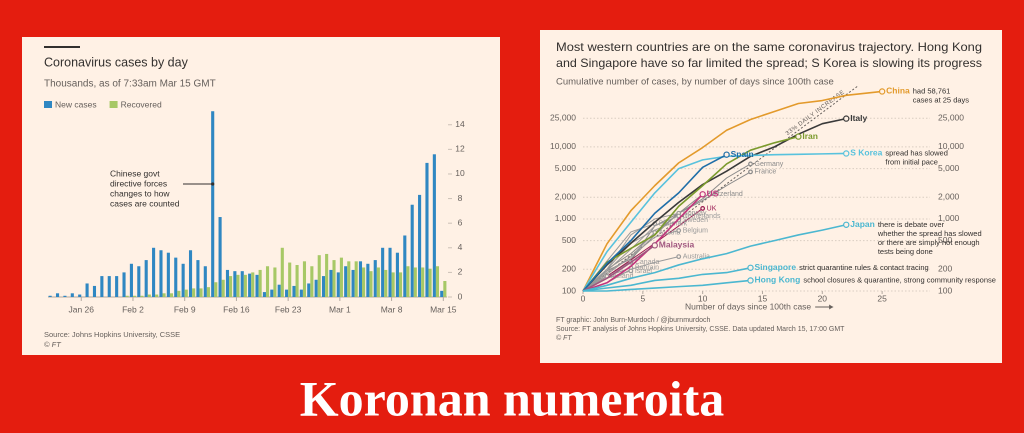 This screenshot has height=433, width=1024. What do you see at coordinates (911, 161) in the screenshot?
I see `series-note: from initial pace` at bounding box center [911, 161].